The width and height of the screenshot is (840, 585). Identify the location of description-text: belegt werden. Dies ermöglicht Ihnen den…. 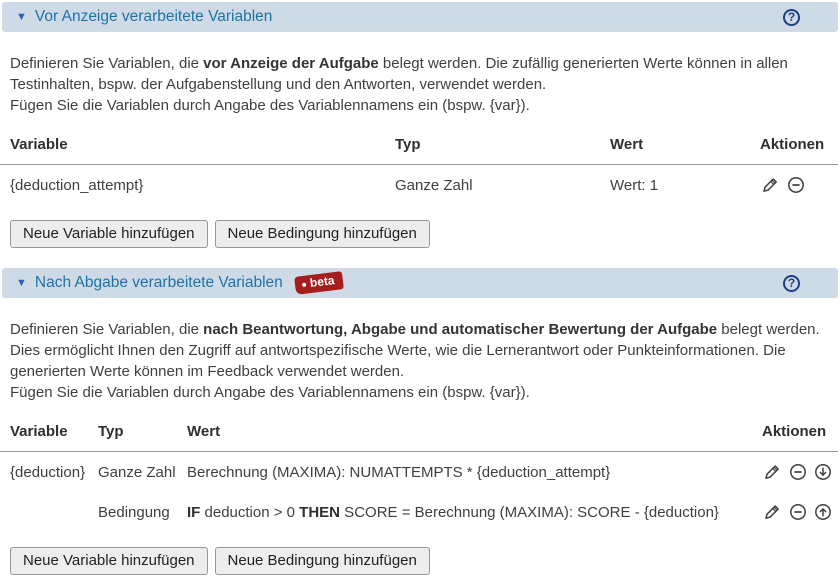
(417, 350).